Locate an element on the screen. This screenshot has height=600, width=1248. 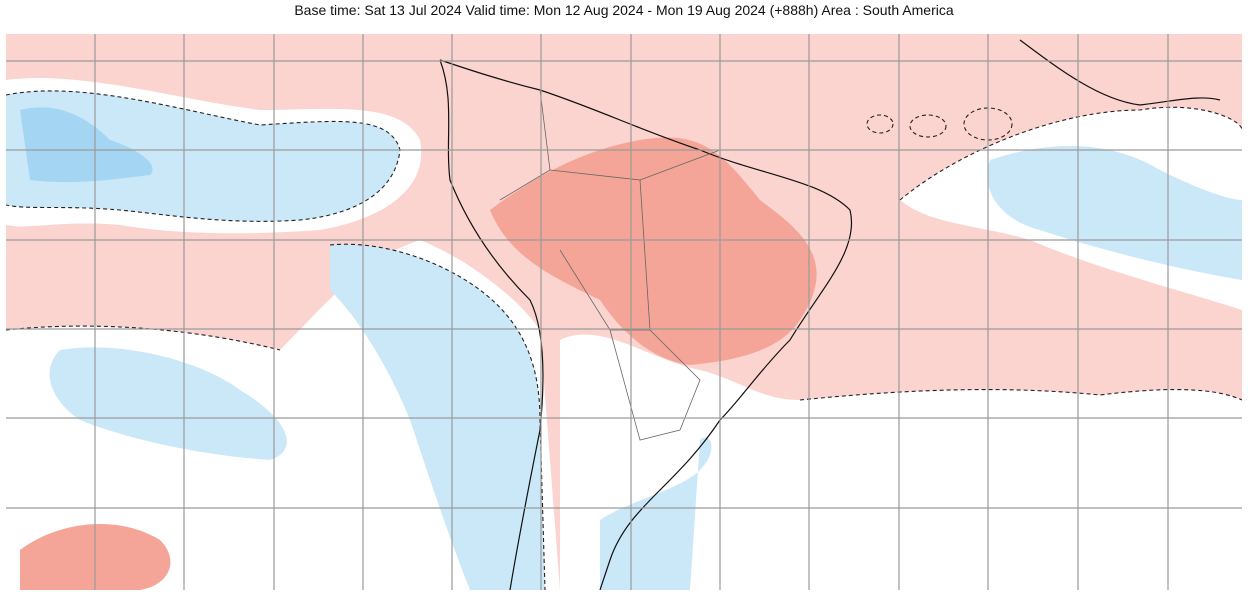
warm-anomaly is located at coordinates (653, 251).